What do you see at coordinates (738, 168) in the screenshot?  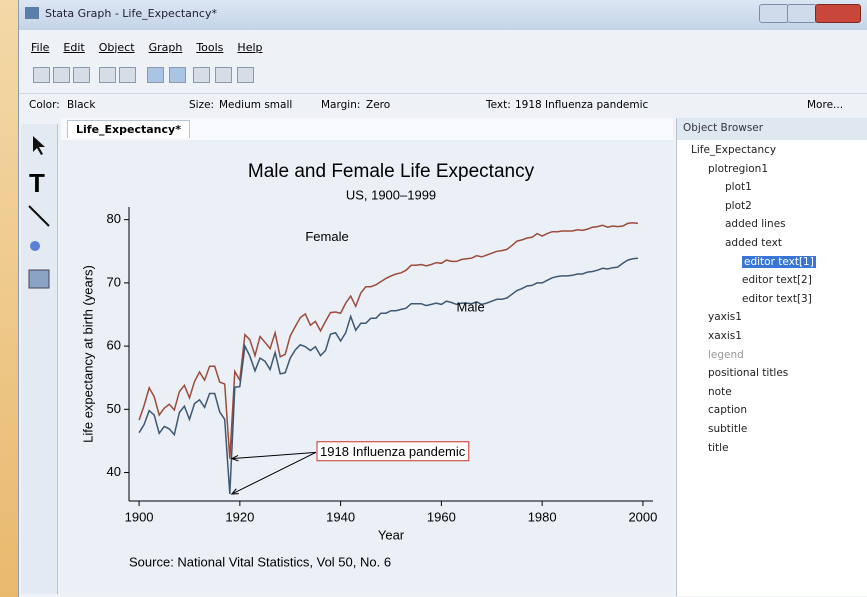 I see `tree-node: plotregion1` at bounding box center [738, 168].